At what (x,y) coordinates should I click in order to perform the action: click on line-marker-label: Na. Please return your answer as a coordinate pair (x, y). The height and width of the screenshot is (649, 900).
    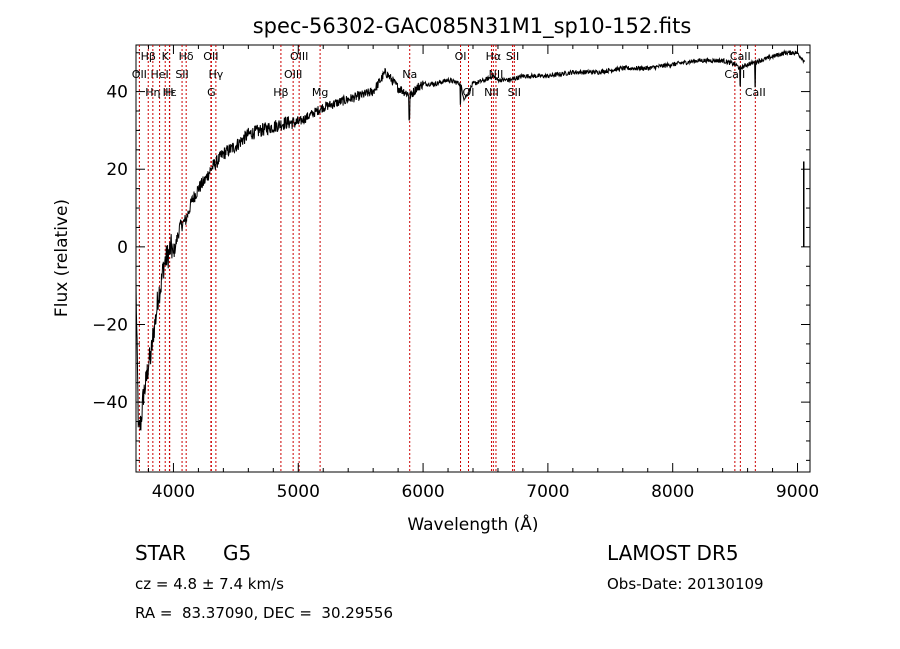
    Looking at the image, I should click on (409, 74).